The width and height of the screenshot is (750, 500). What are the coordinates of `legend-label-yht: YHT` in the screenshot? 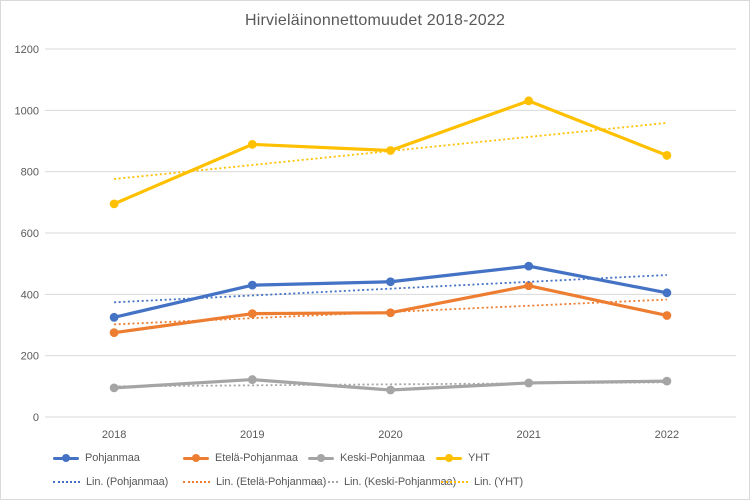 It's located at (479, 458).